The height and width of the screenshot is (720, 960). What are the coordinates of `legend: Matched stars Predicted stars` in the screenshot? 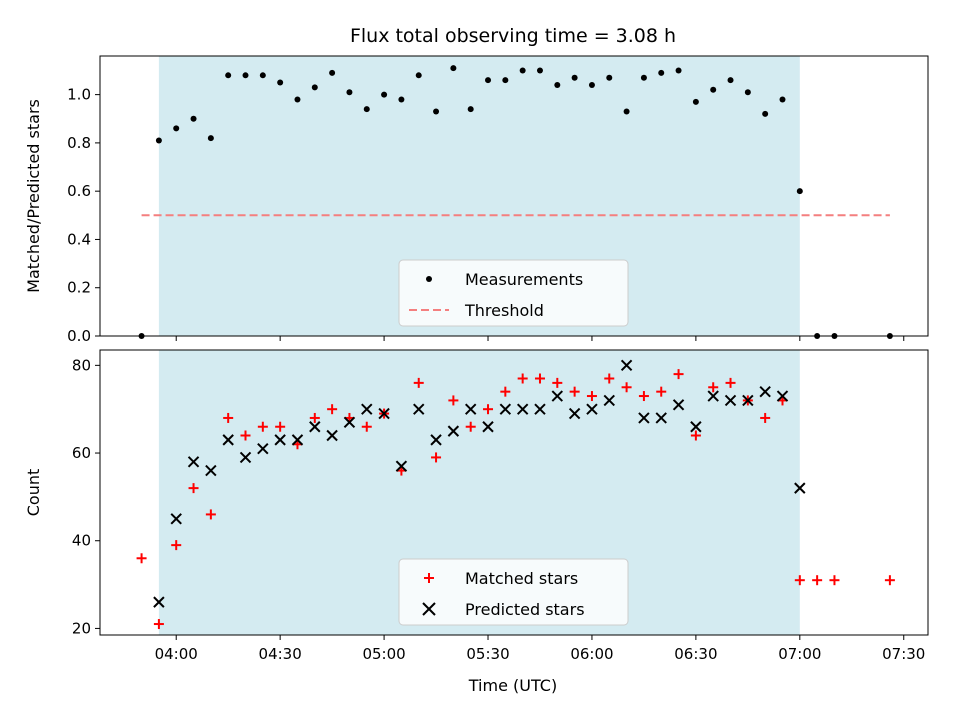 It's located at (513, 592).